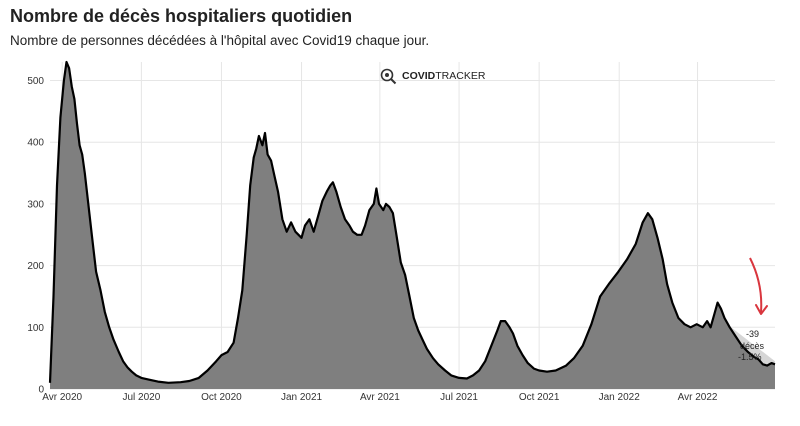 This screenshot has height=426, width=800. I want to click on magnifier-virus-icon, so click(388, 76).